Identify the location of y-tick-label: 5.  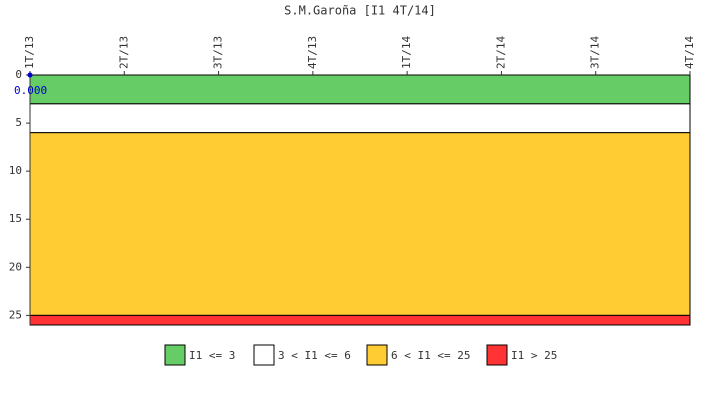
(18, 122).